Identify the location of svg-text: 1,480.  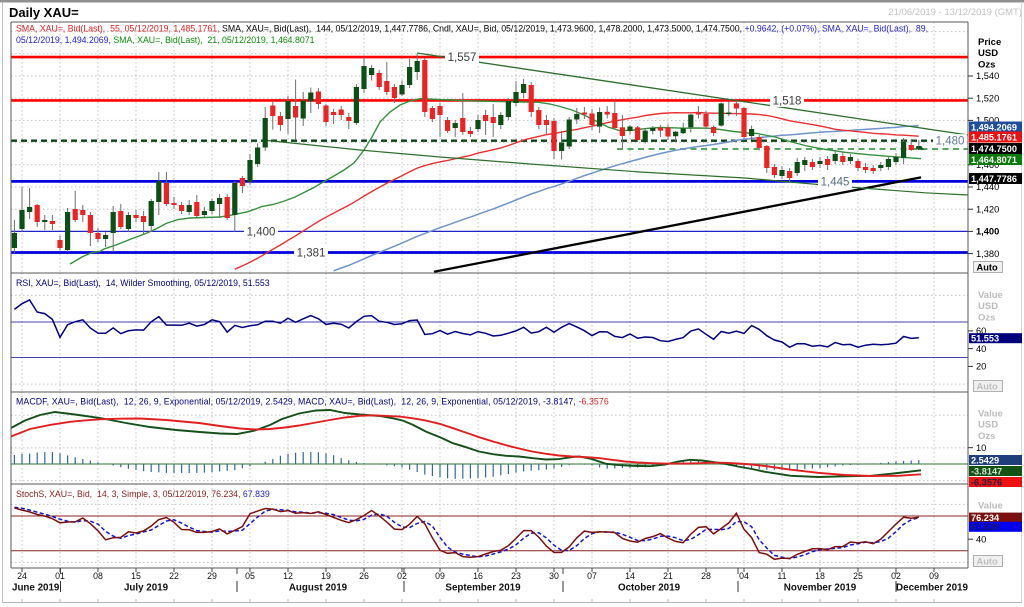
(950, 142).